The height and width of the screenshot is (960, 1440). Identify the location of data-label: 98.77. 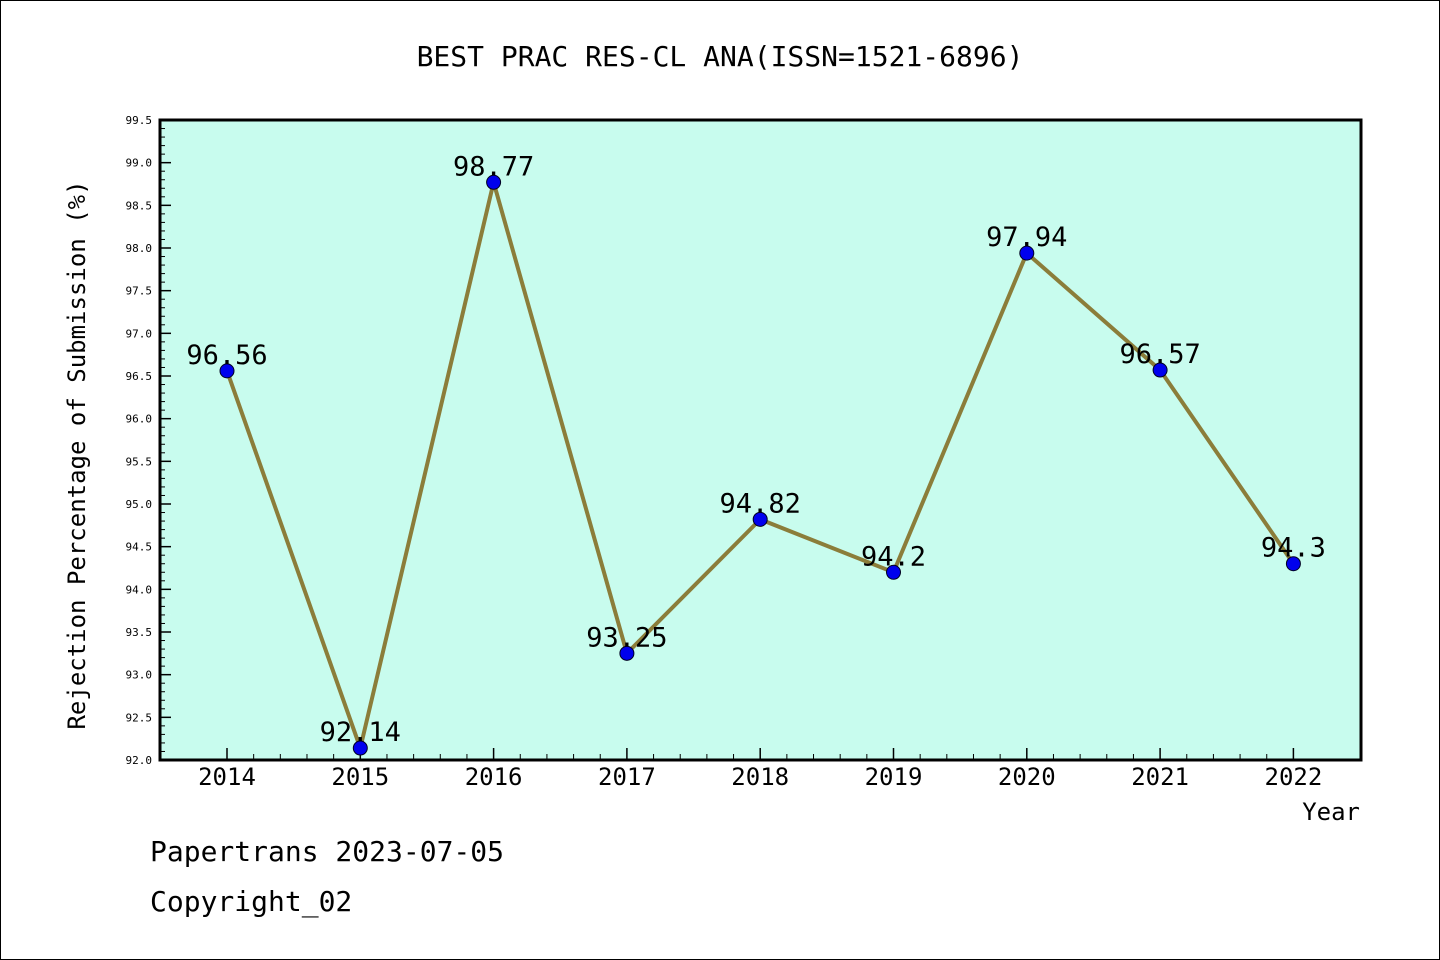
(493, 166).